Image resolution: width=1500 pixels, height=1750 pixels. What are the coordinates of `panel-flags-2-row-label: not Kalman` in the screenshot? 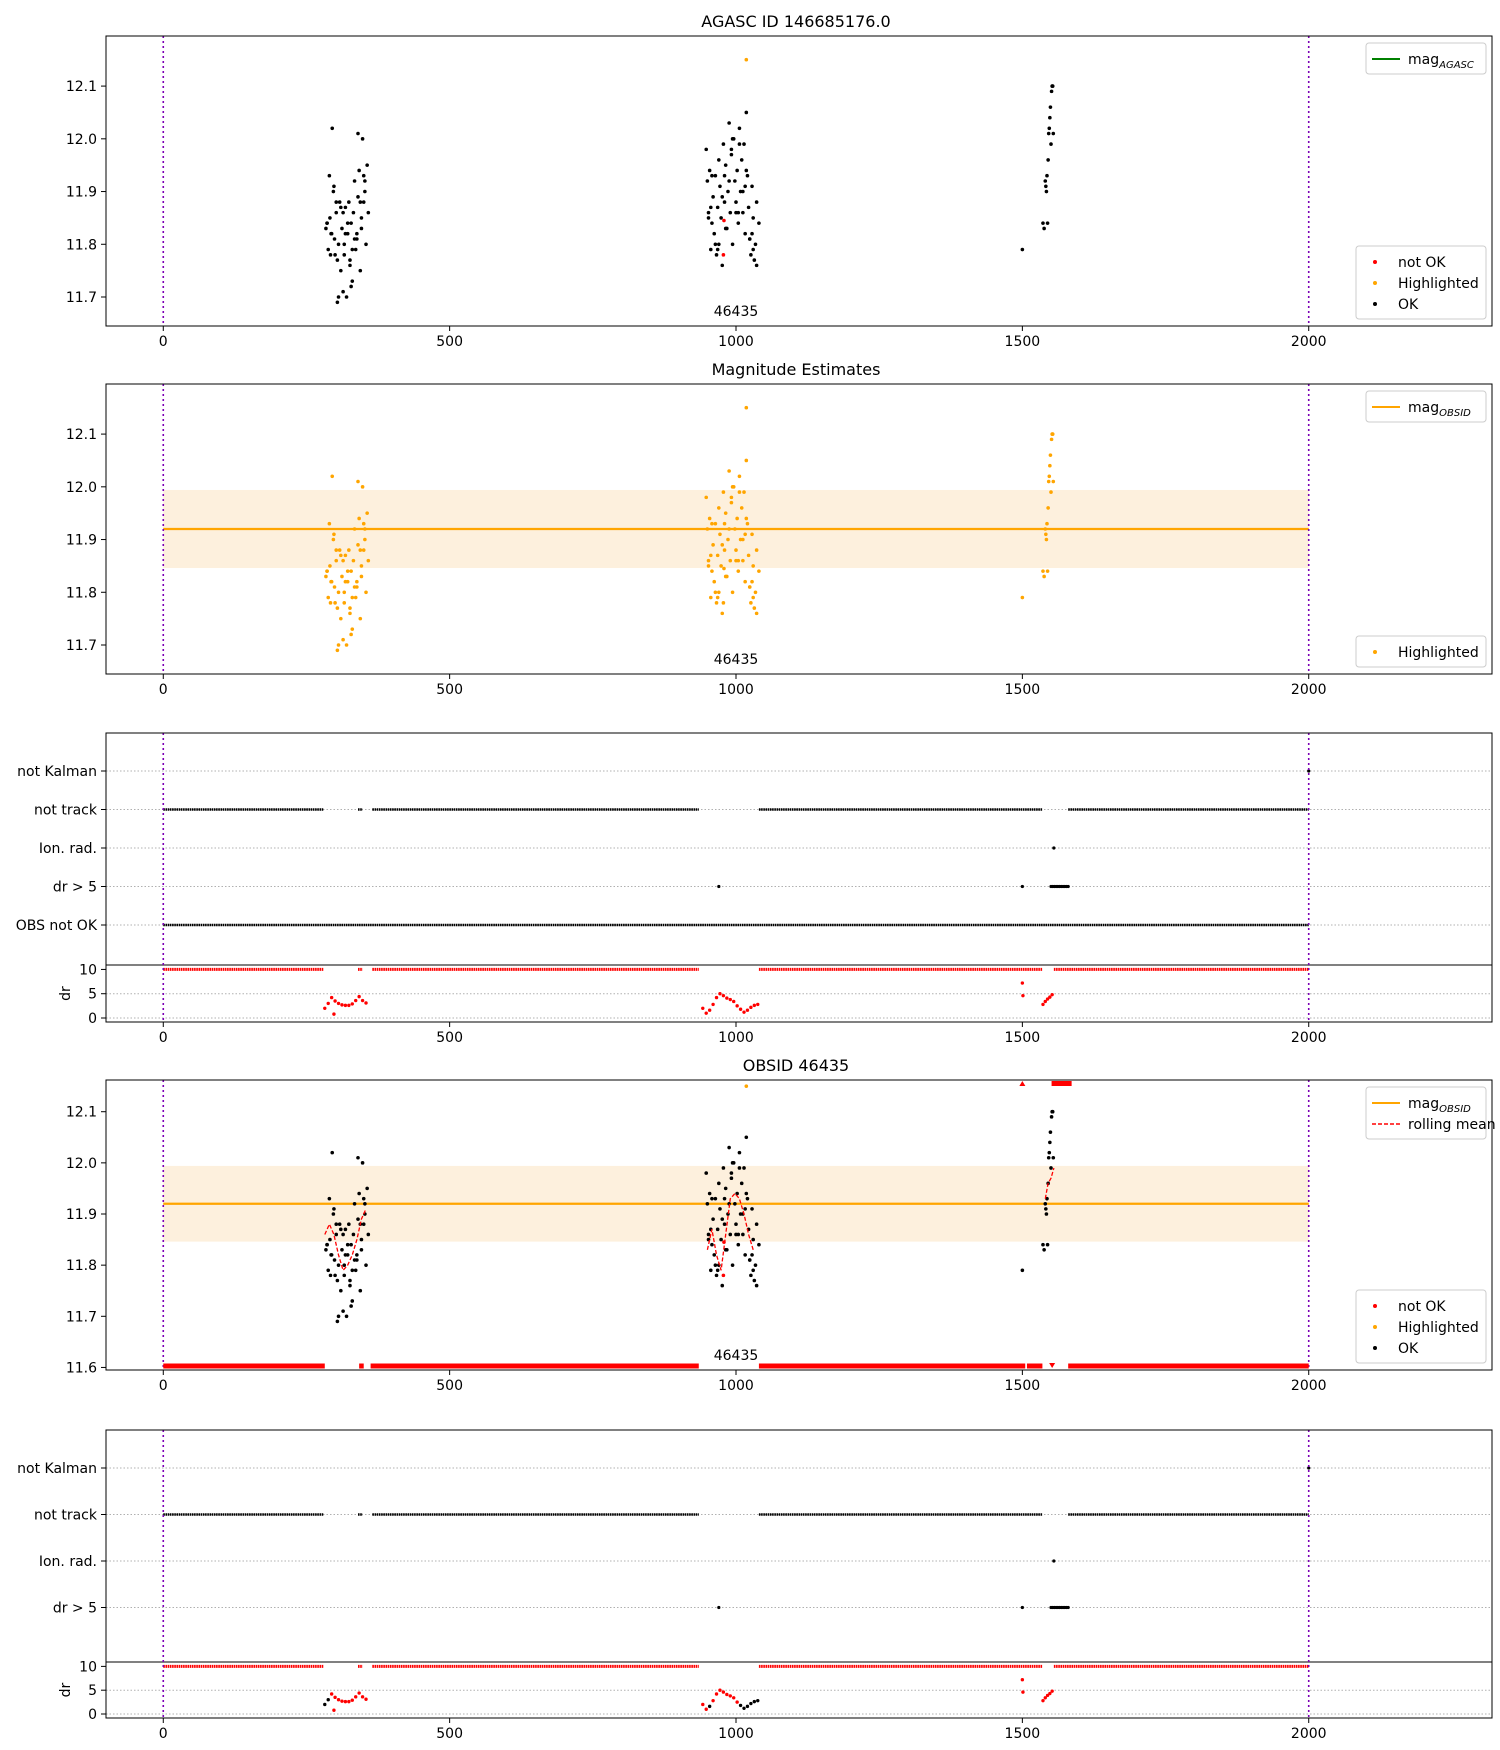 It's located at (57, 1469).